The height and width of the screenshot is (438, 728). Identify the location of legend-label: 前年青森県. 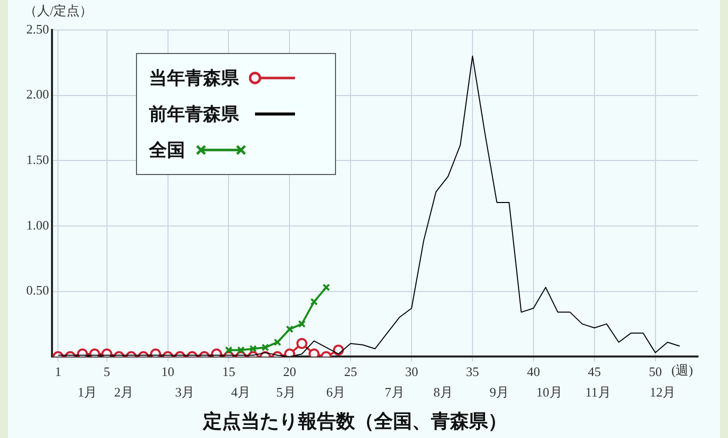
(194, 114).